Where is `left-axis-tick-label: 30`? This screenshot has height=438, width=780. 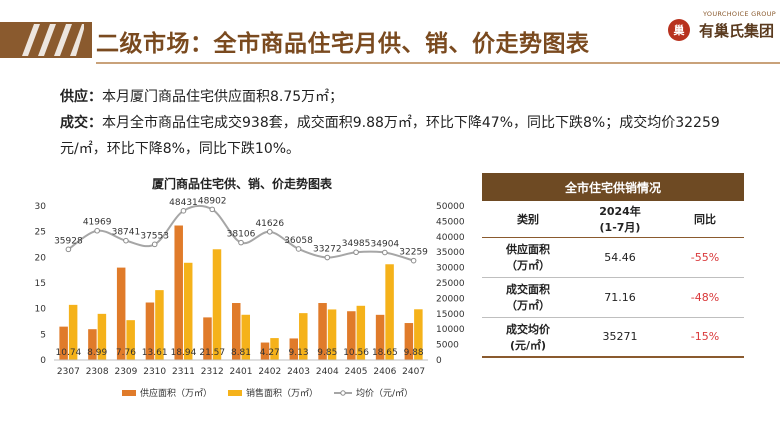 left-axis-tick-label: 30 is located at coordinates (41, 207).